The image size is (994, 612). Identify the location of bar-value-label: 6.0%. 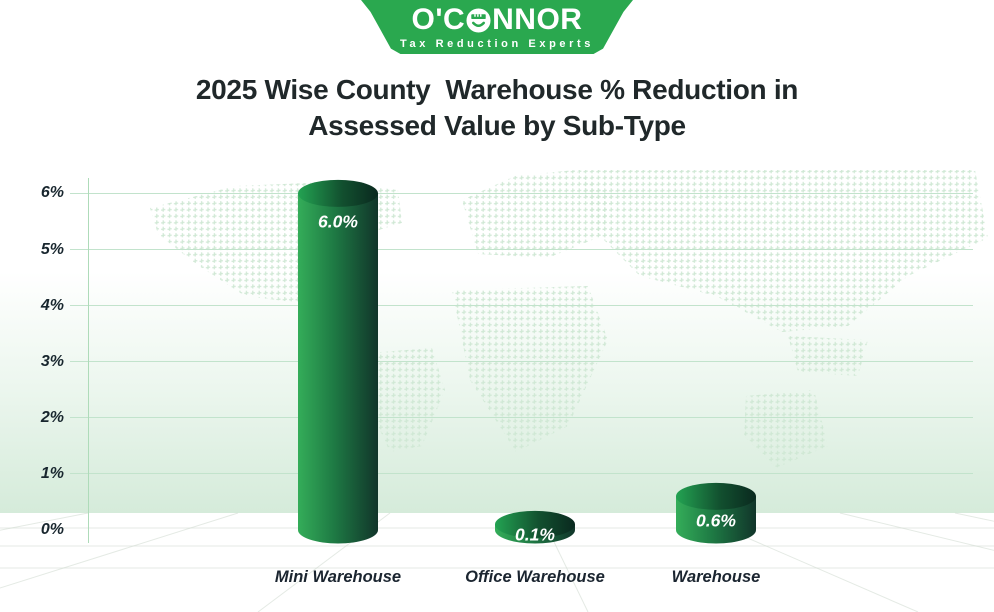
(338, 221).